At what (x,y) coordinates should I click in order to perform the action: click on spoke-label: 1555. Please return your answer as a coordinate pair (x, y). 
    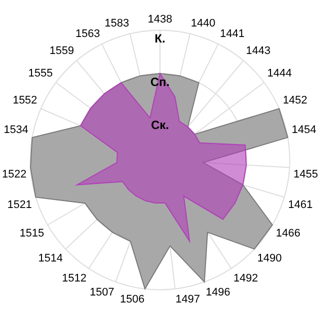
    Looking at the image, I should click on (40, 74).